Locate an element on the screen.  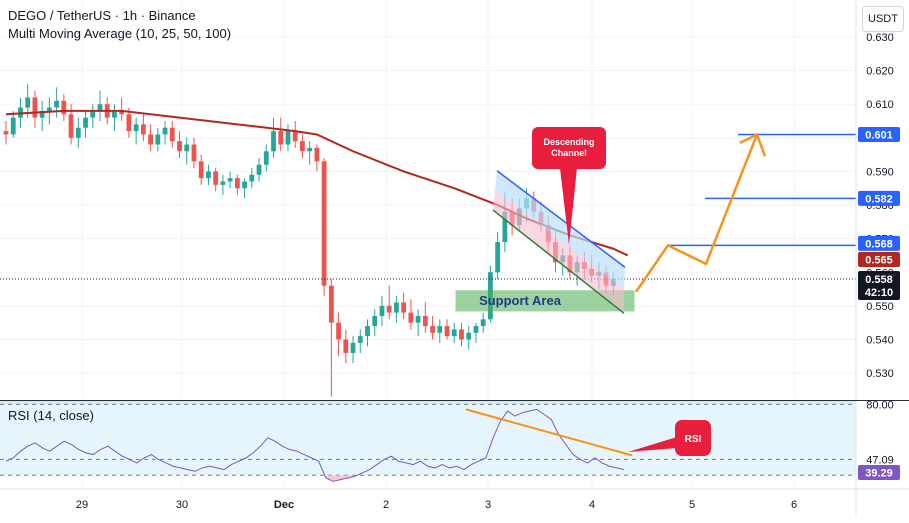
price-badge-601-bg is located at coordinates (879, 134).